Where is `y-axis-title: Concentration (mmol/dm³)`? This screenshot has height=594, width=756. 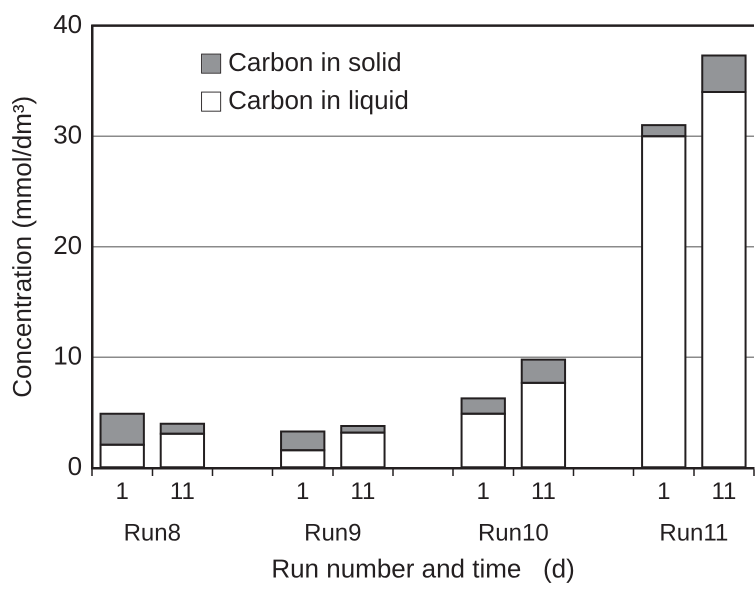
y-axis-title: Concentration (mmol/dm³) is located at coordinates (21, 247).